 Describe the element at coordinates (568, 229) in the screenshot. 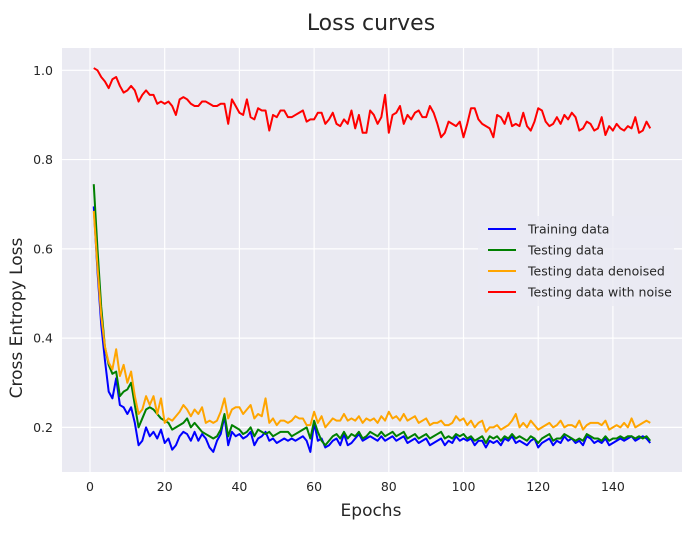

I see `legend-label: Training data` at that location.